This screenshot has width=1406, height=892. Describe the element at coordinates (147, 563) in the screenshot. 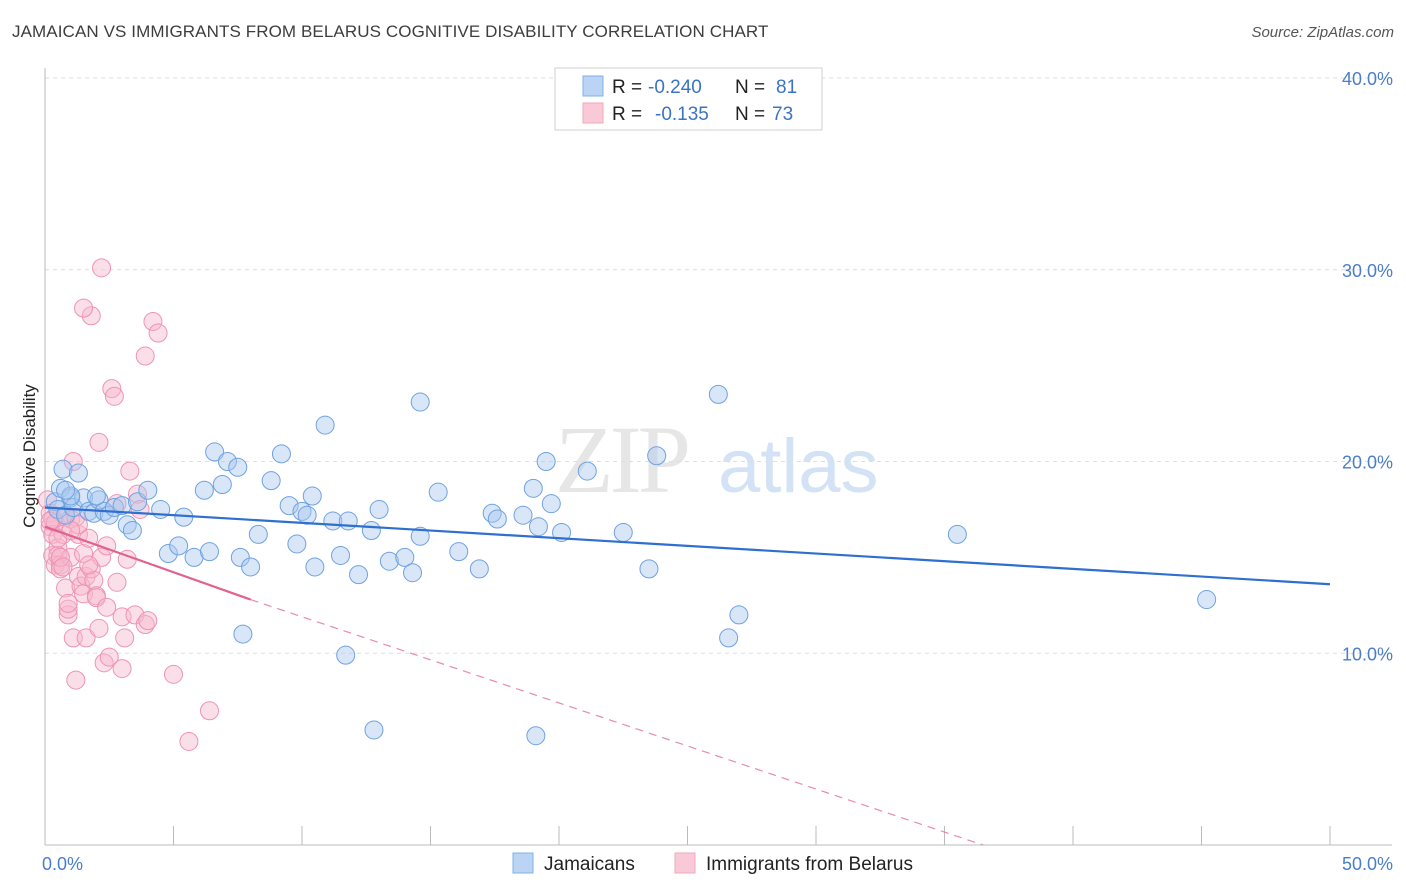

I see `belarus-trend-line` at that location.